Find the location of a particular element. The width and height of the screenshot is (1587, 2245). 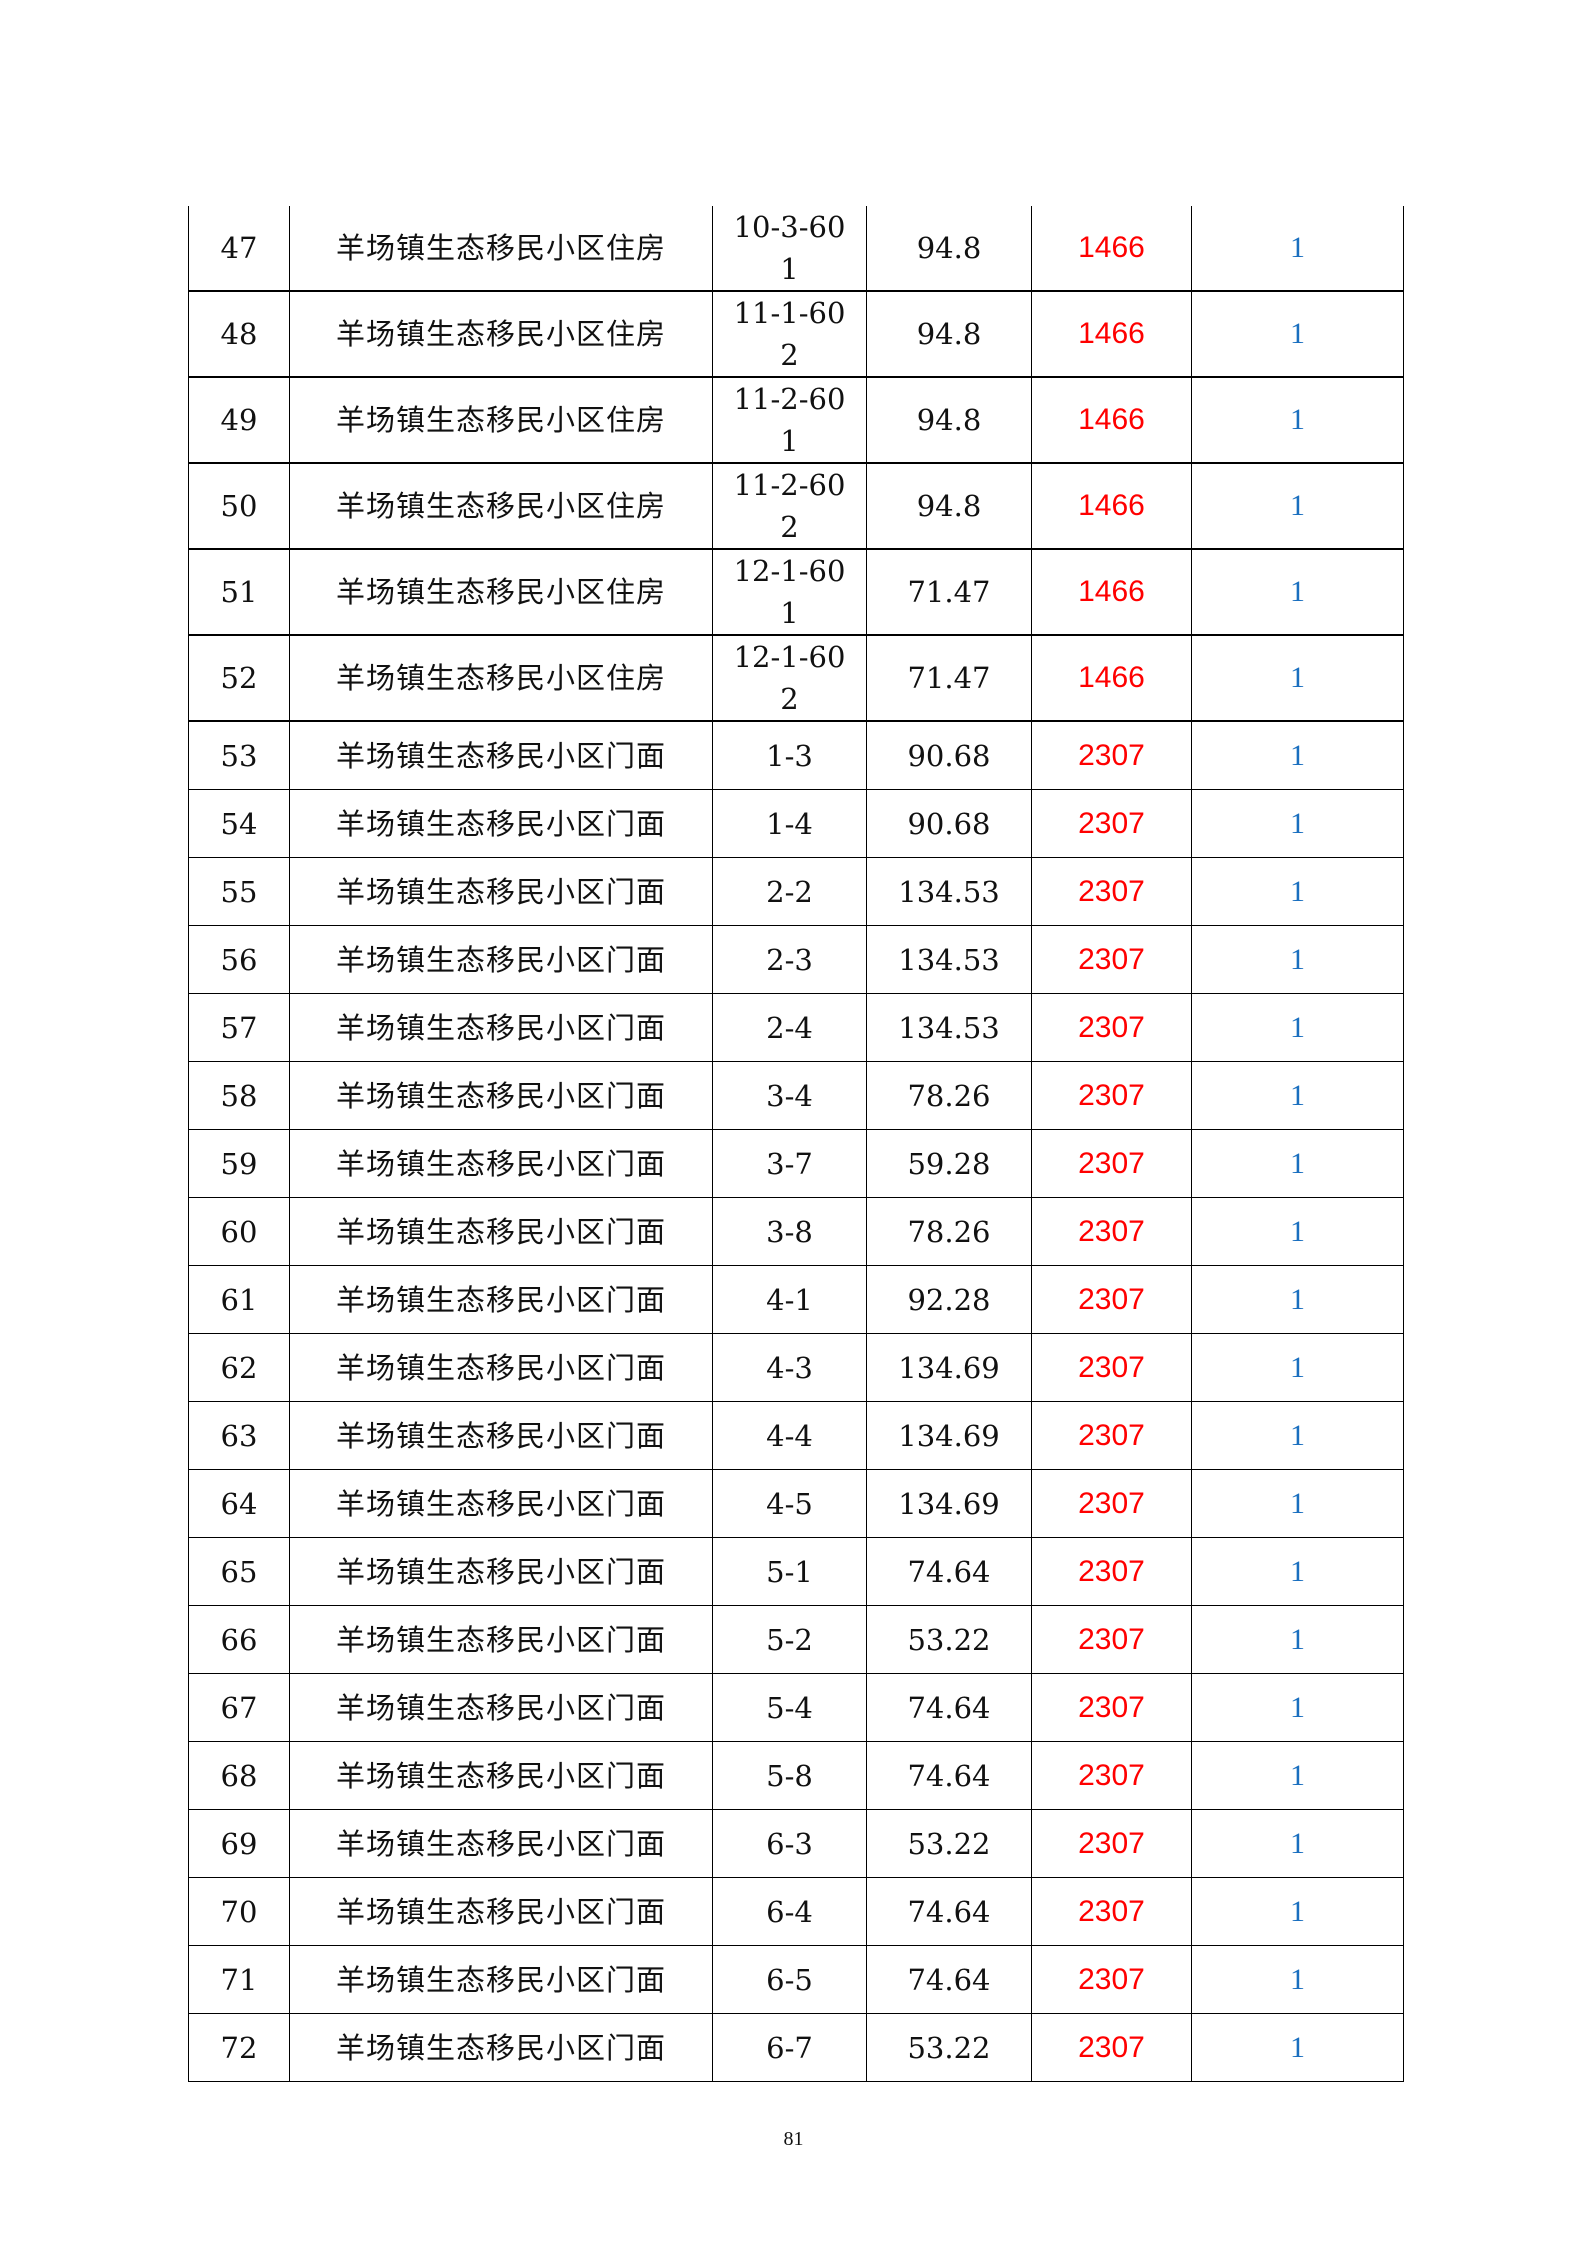

table-row: 65 羊场镇生态移民小区门面 5-1 74.64 2307 1 is located at coordinates (796, 1571).